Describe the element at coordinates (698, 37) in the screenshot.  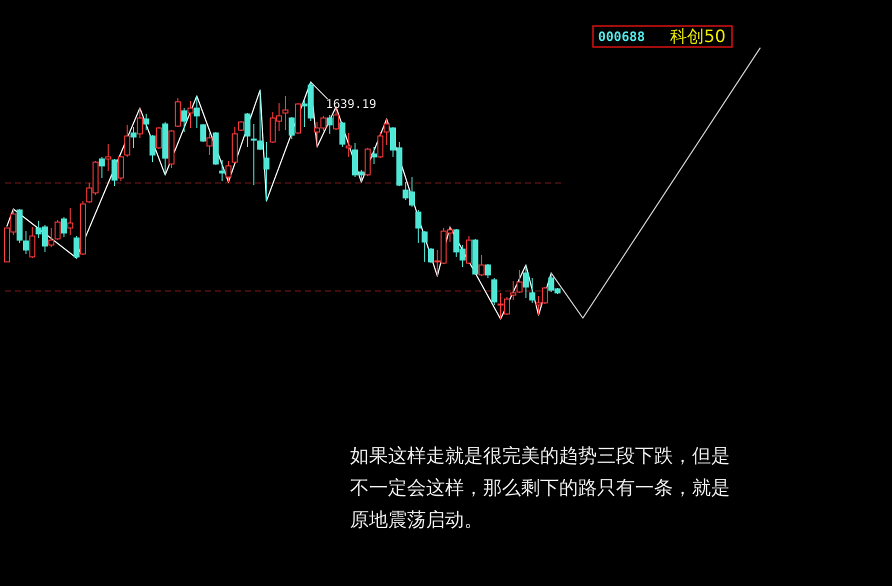
I see `chart-subtitle: 科创50` at that location.